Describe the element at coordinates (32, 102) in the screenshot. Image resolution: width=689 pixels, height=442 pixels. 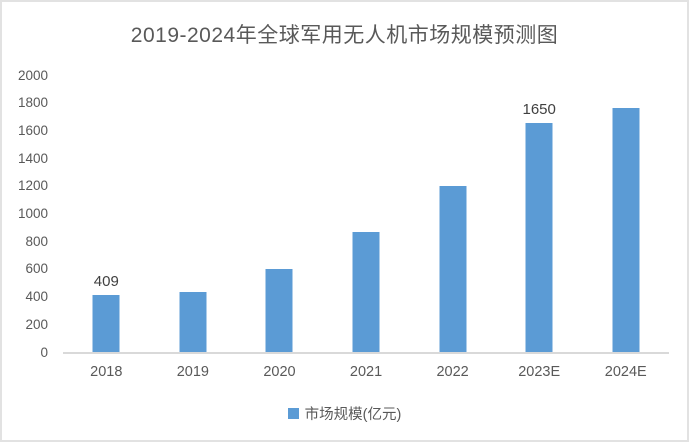
I see `y-axis-tick-label: 1800` at that location.